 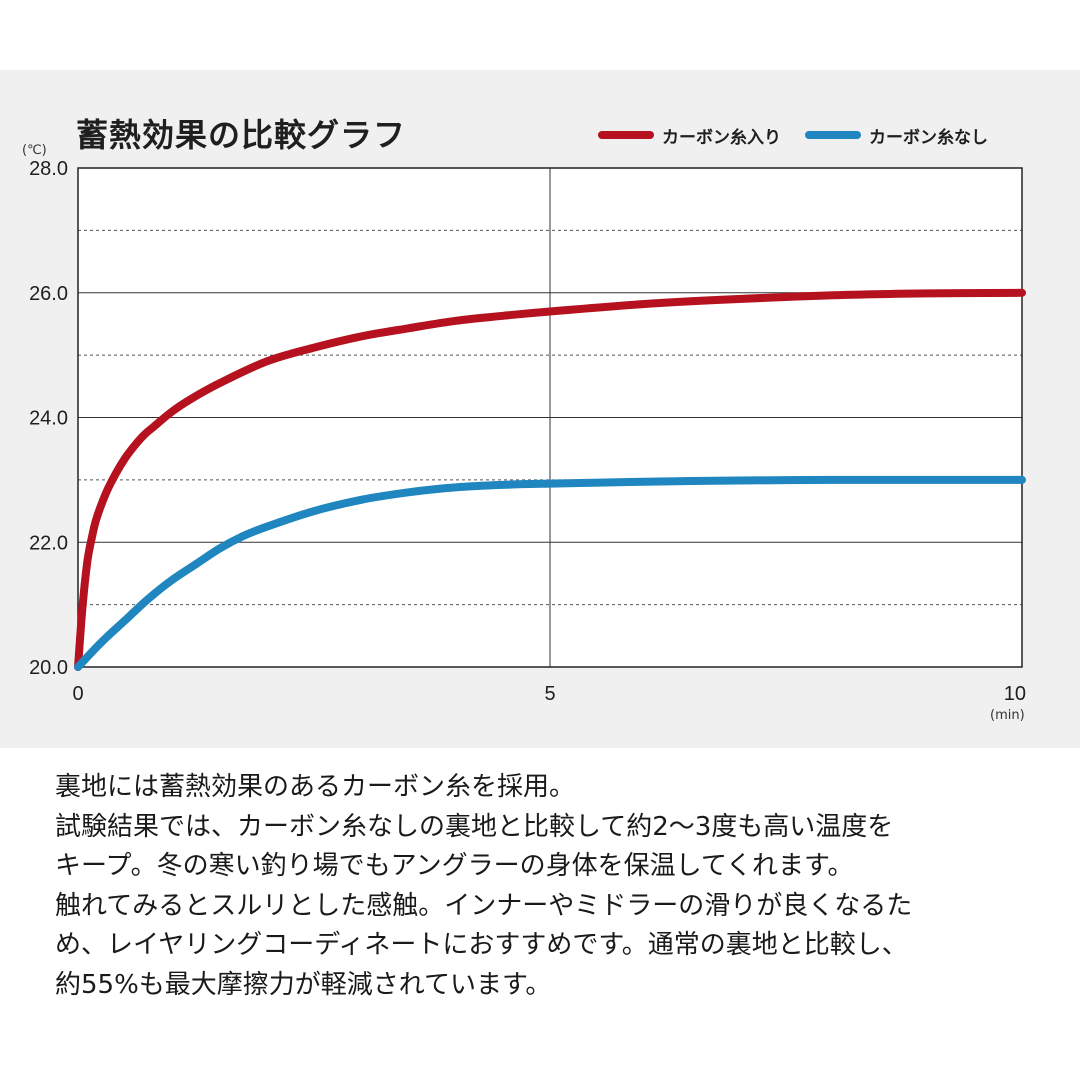 I want to click on description-line: キープ。冬の寒い釣り場でもアングラーの身体を保温してくれます。, so click(x=454, y=866).